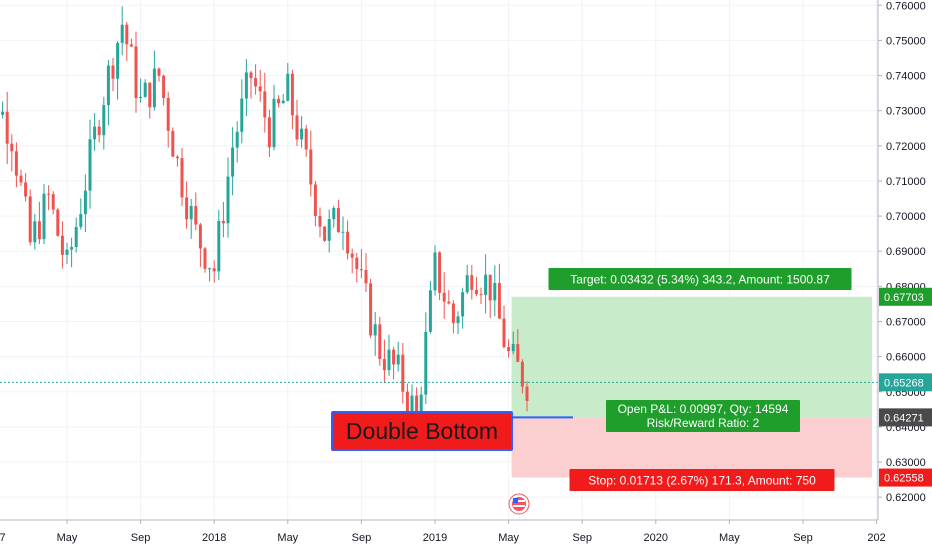 This screenshot has width=932, height=555. I want to click on x-tick-label: 2019, so click(435, 538).